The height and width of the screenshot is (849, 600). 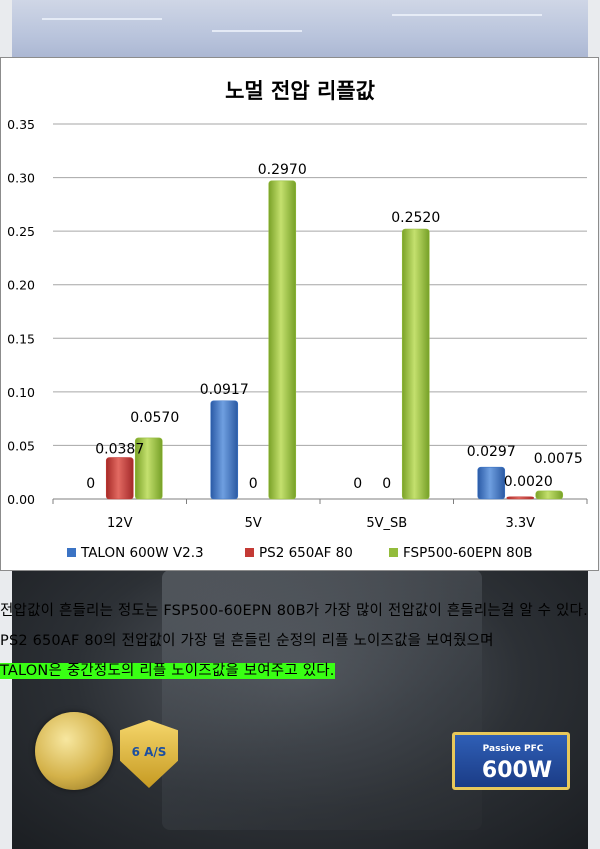 What do you see at coordinates (513, 749) in the screenshot?
I see `pfc-badge-label: Passive PFC` at bounding box center [513, 749].